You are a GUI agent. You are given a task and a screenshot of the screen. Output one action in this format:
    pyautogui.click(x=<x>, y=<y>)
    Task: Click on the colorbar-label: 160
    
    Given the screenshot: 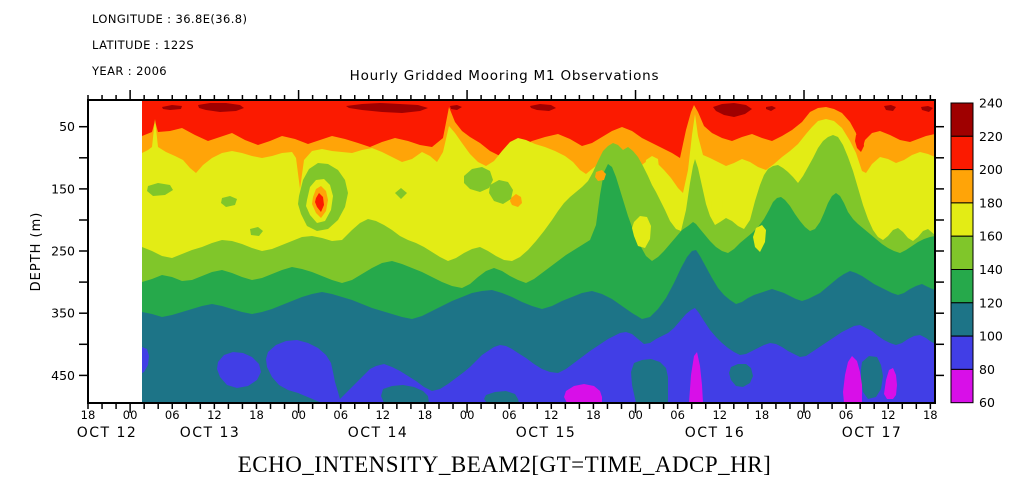 What is the action you would take?
    pyautogui.click(x=991, y=236)
    